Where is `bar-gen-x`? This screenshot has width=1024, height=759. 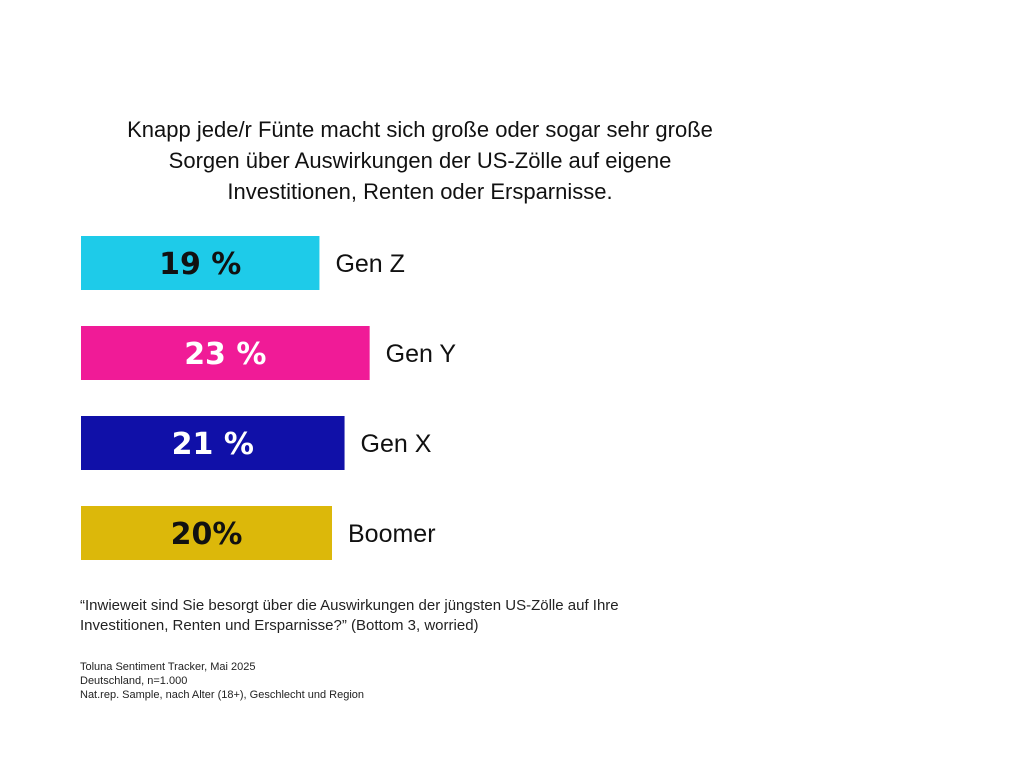 bar-gen-x is located at coordinates (213, 443).